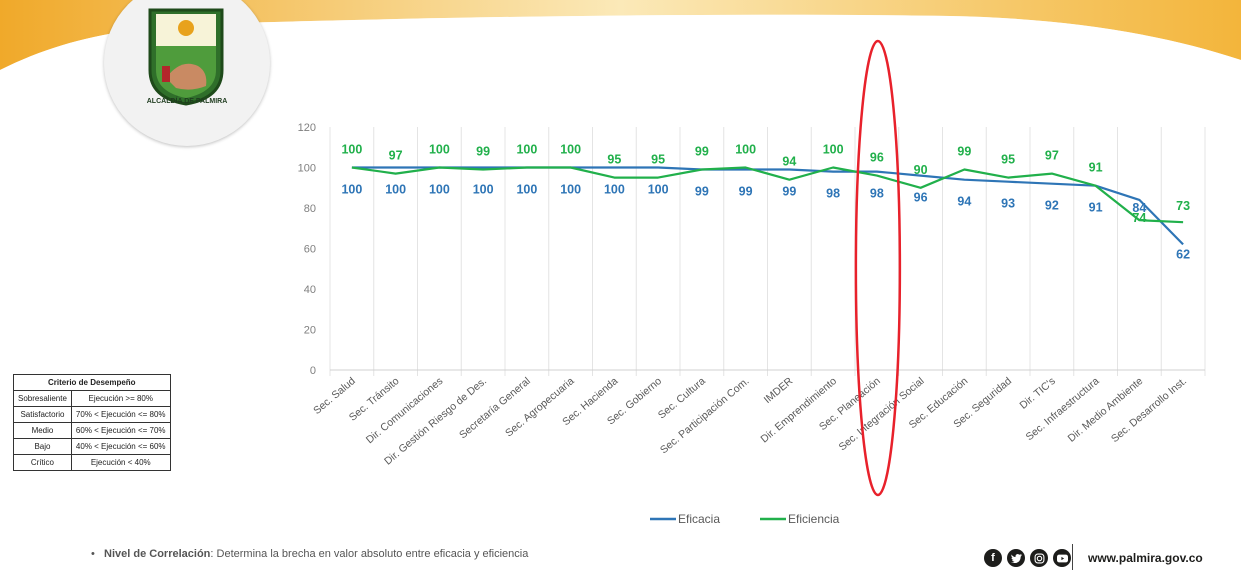 Image resolution: width=1241 pixels, height=575 pixels. Describe the element at coordinates (310, 209) in the screenshot. I see `y-tick-label: 80` at that location.